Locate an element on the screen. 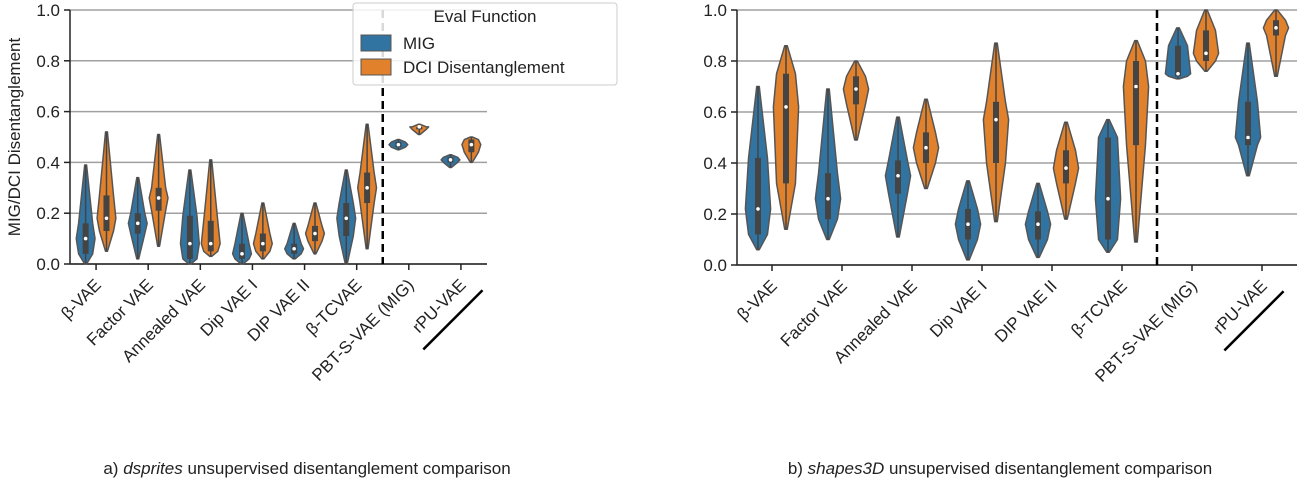 The width and height of the screenshot is (1308, 485). x-tick-label: β-TCVAE is located at coordinates (1099, 308).